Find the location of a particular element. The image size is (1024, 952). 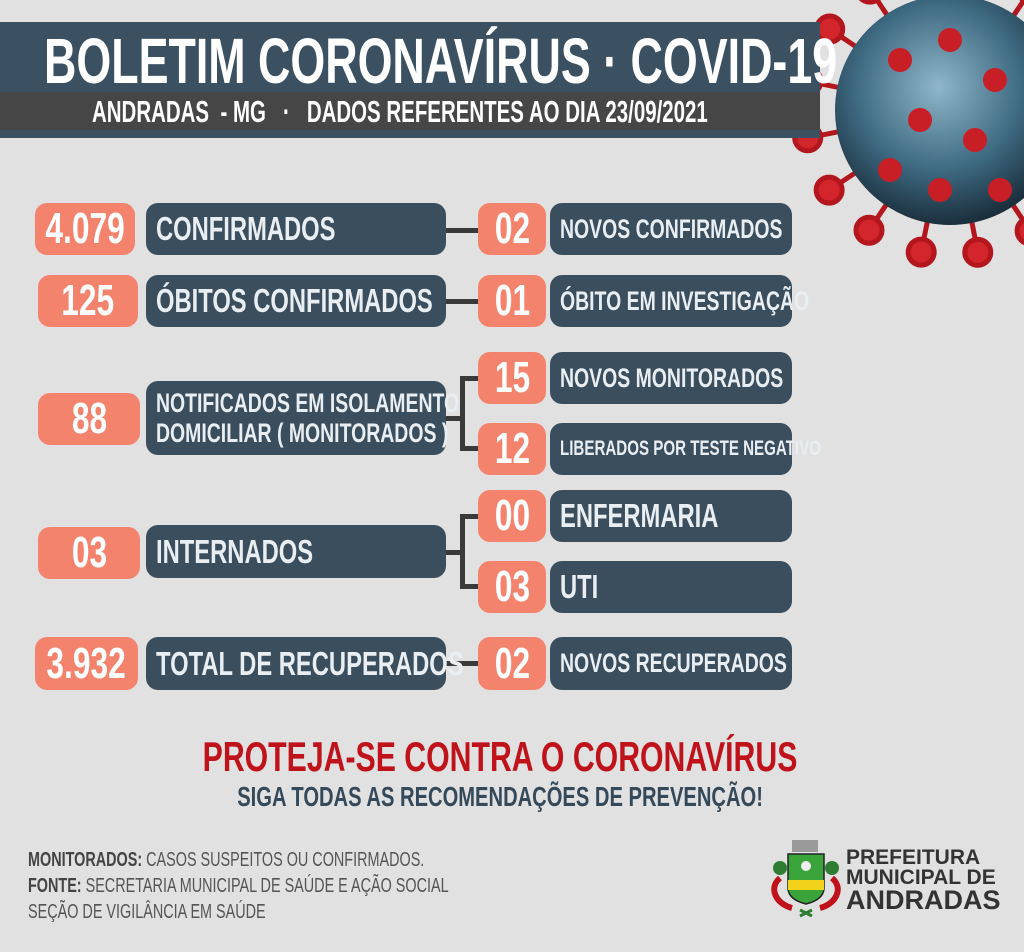

hospitalized-total: 03 is located at coordinates (89, 553).